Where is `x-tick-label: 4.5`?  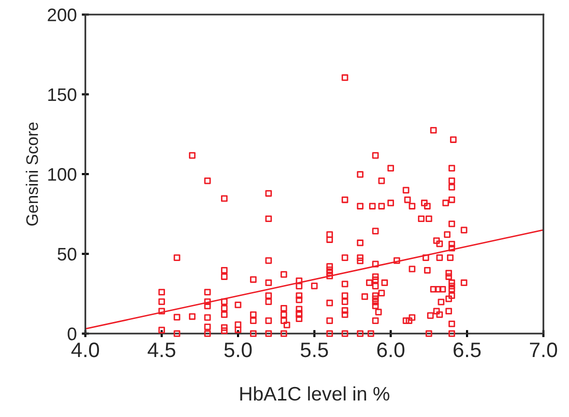
x-tick-label: 4.5 is located at coordinates (162, 350).